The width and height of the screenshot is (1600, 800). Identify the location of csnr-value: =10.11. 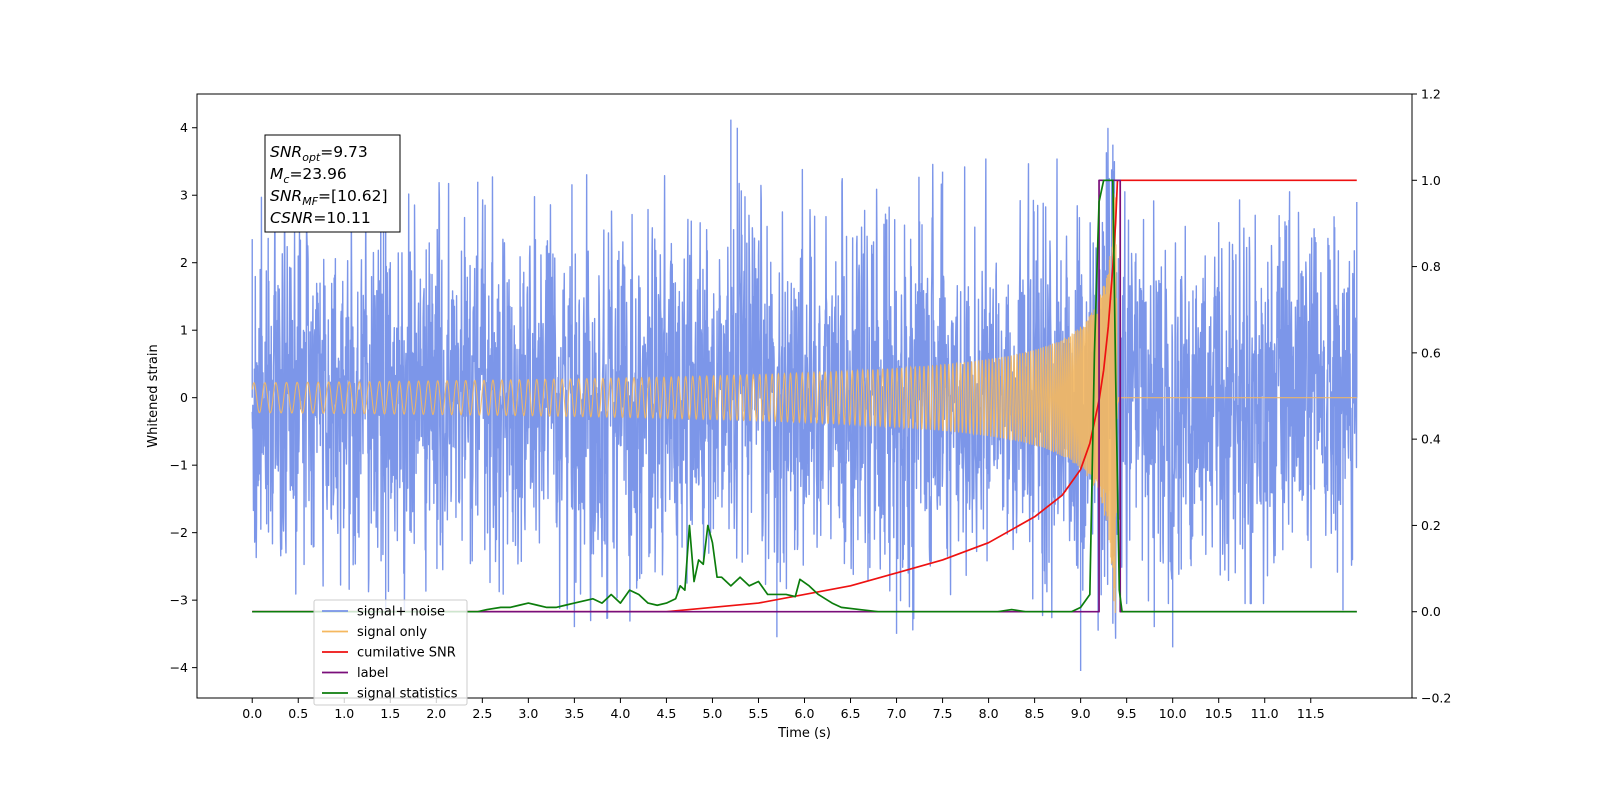
(341, 218).